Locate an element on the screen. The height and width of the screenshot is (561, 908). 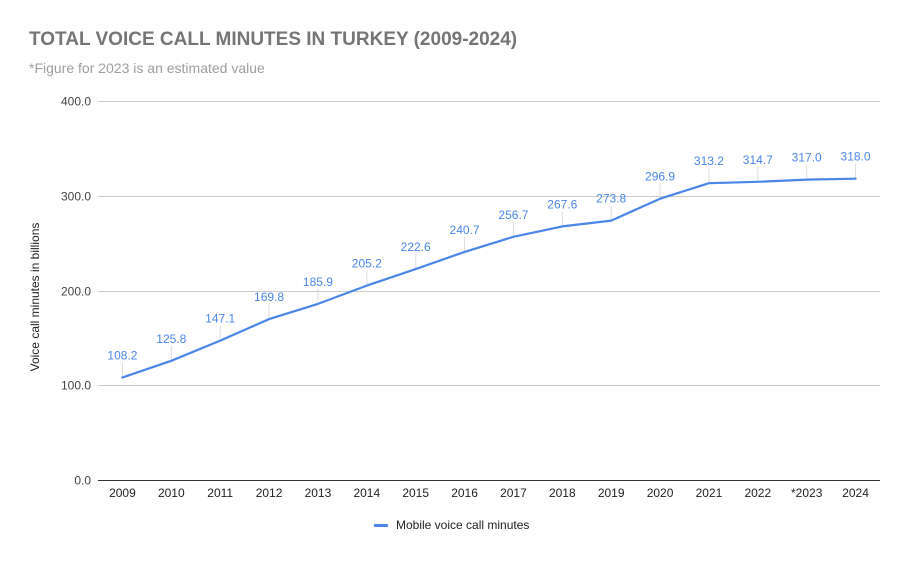
data-label: 125.8 is located at coordinates (171, 339).